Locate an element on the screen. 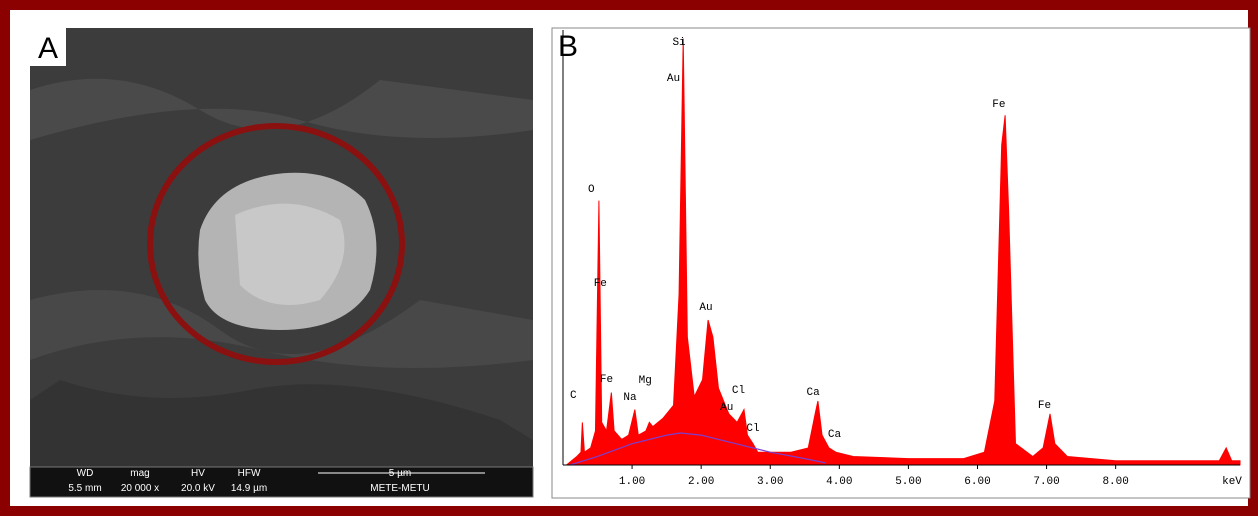 This screenshot has height=516, width=1258. x-tick-label: 3.00 is located at coordinates (770, 482).